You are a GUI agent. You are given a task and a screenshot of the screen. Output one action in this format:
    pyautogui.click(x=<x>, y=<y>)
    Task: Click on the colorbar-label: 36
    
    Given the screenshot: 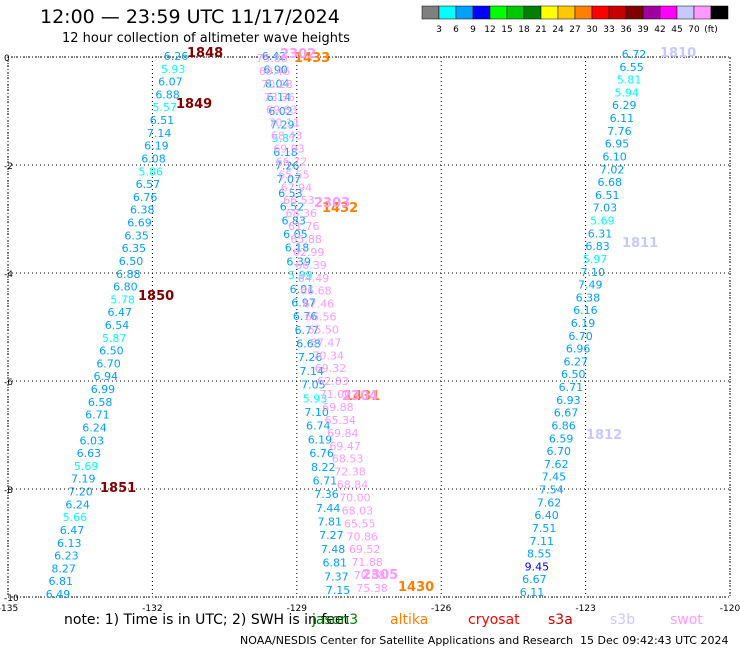 What is the action you would take?
    pyautogui.click(x=626, y=30)
    